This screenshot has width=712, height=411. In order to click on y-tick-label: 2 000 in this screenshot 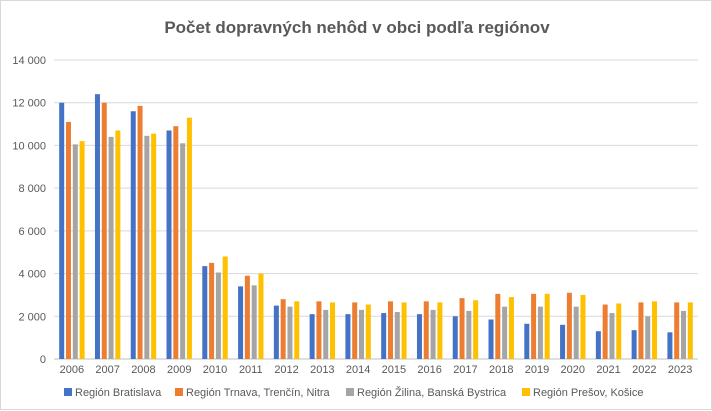, I will do `click(32, 317)`.